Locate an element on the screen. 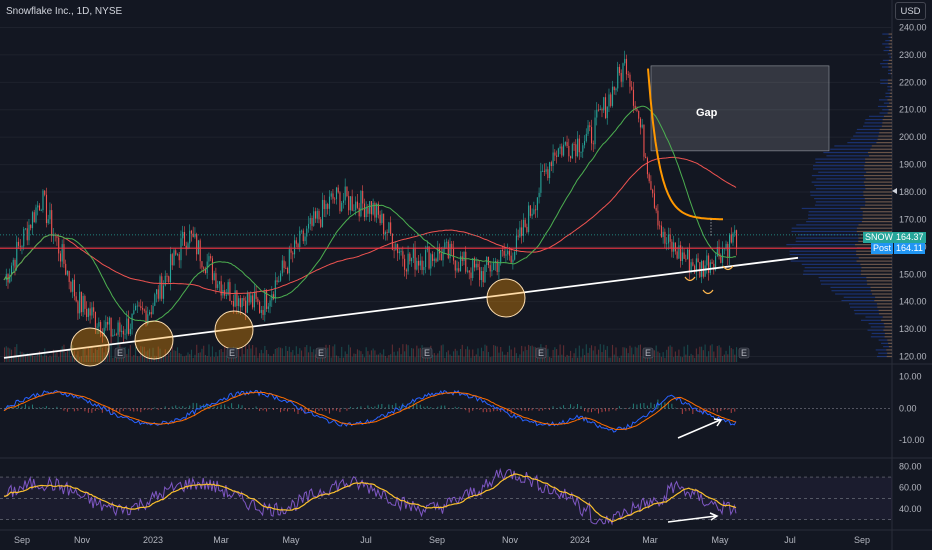  gap-label: Gap is located at coordinates (707, 113).